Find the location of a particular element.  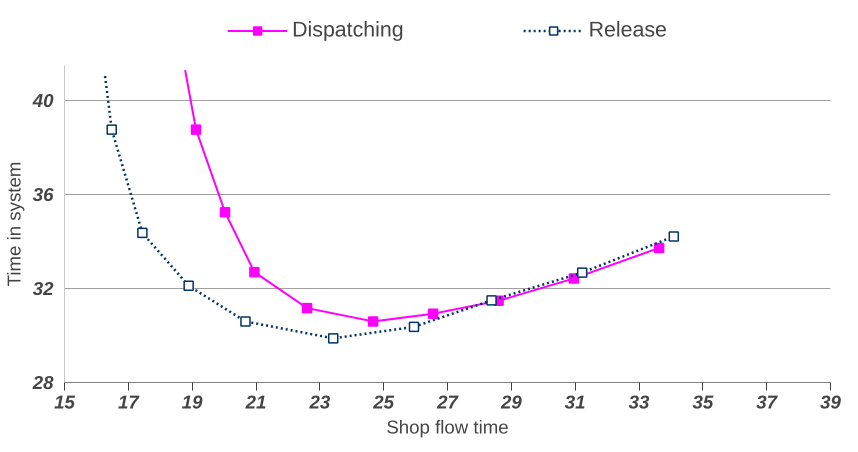

y-tick-label: 40 is located at coordinates (43, 101).